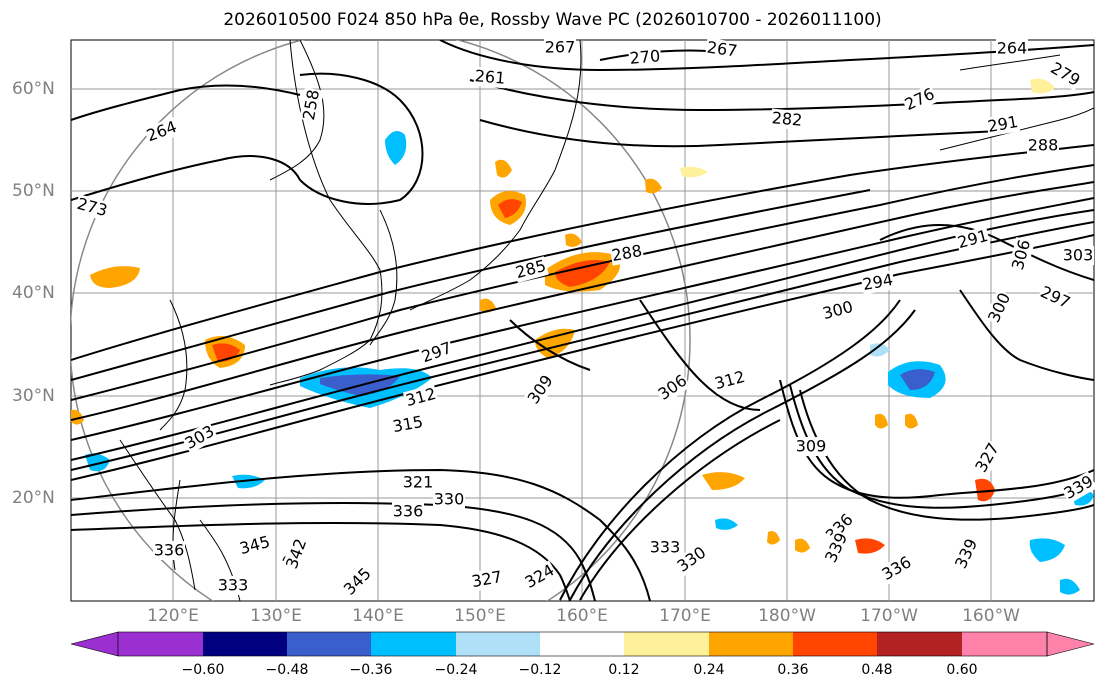  I want to click on longitude-label: 140°E, so click(378, 616).